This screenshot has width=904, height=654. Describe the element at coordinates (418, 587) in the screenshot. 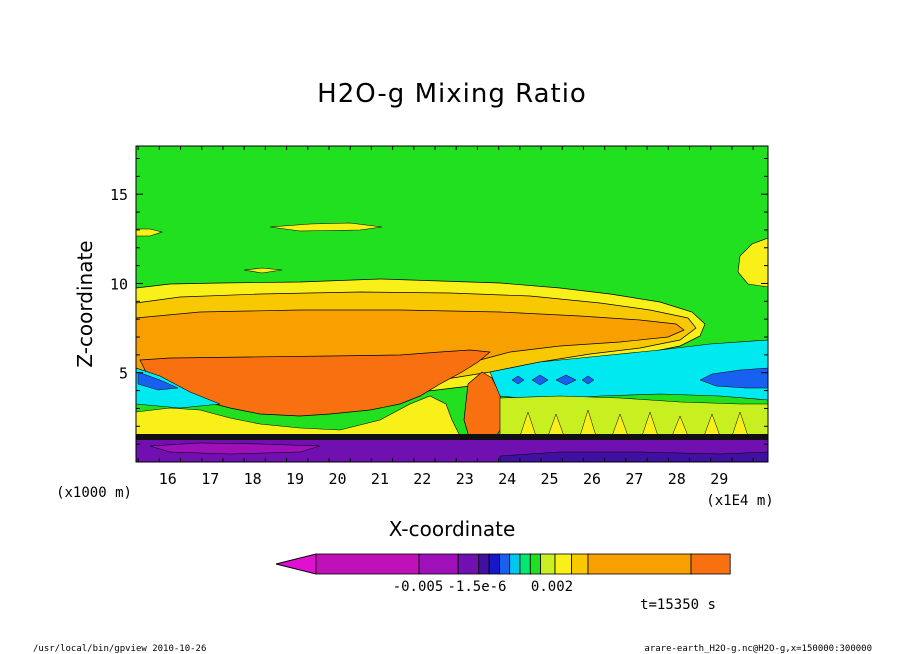

I see `colorbar-label: -0.005` at that location.